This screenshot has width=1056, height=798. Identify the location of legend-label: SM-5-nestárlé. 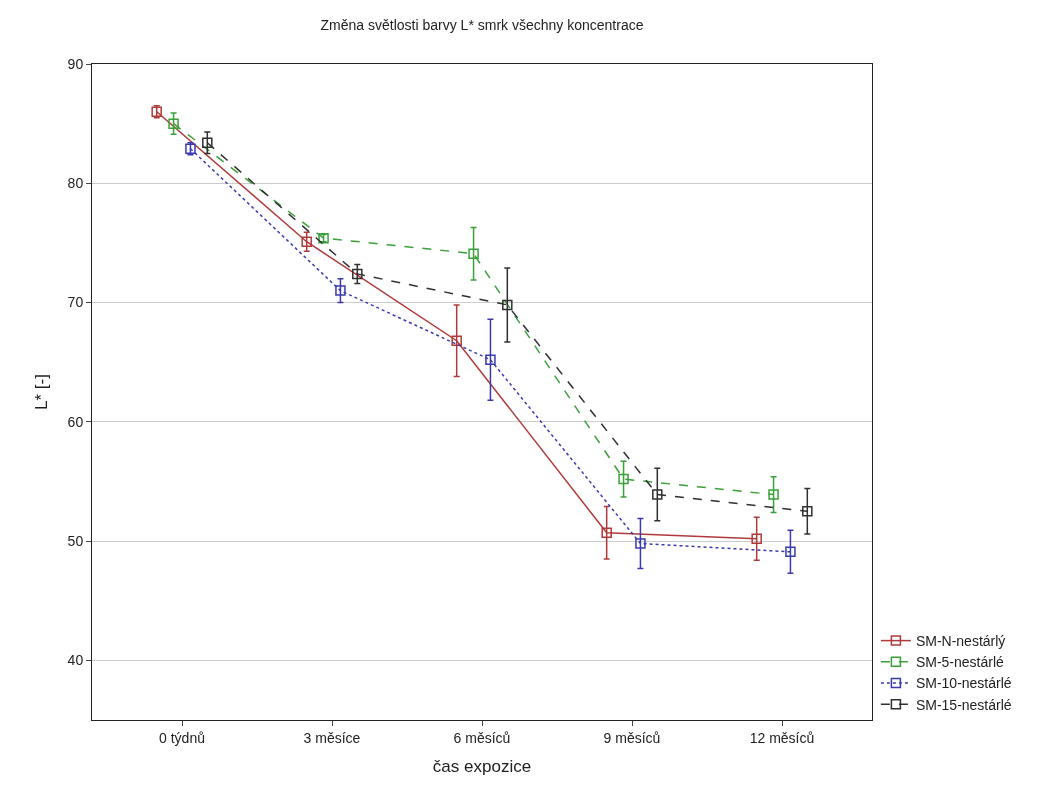
(960, 662).